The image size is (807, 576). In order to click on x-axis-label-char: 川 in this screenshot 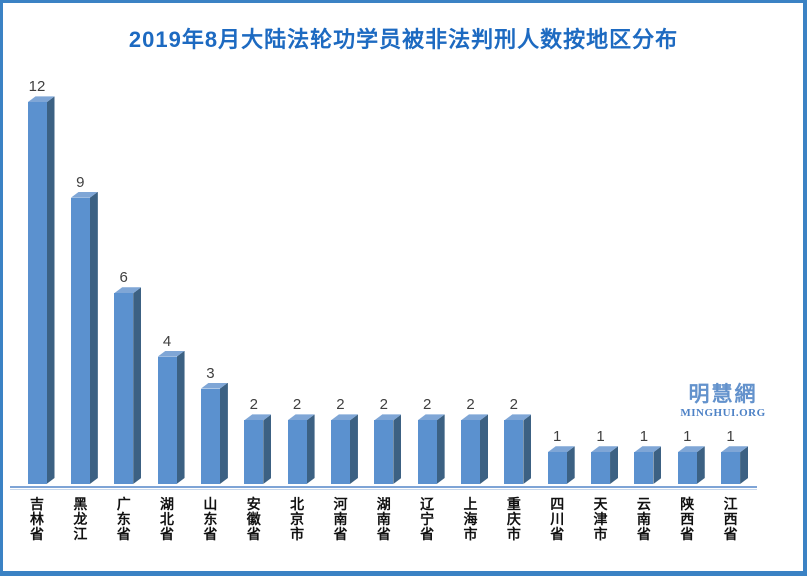, I will do `click(557, 520)`.